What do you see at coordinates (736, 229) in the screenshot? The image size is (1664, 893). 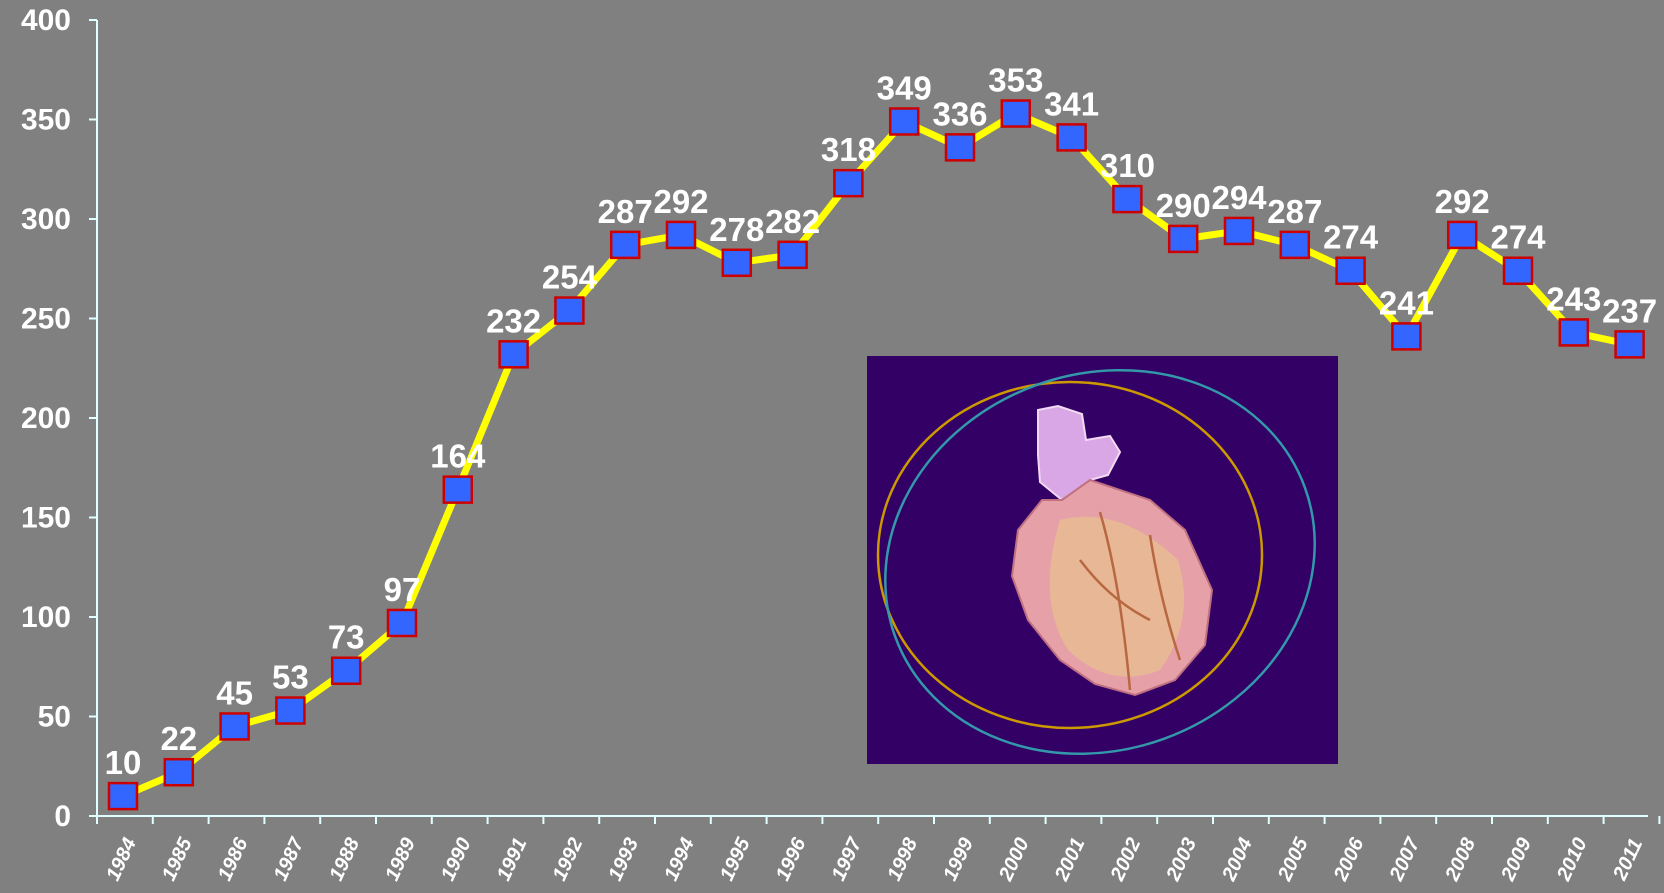 I see `data-label: 278` at bounding box center [736, 229].